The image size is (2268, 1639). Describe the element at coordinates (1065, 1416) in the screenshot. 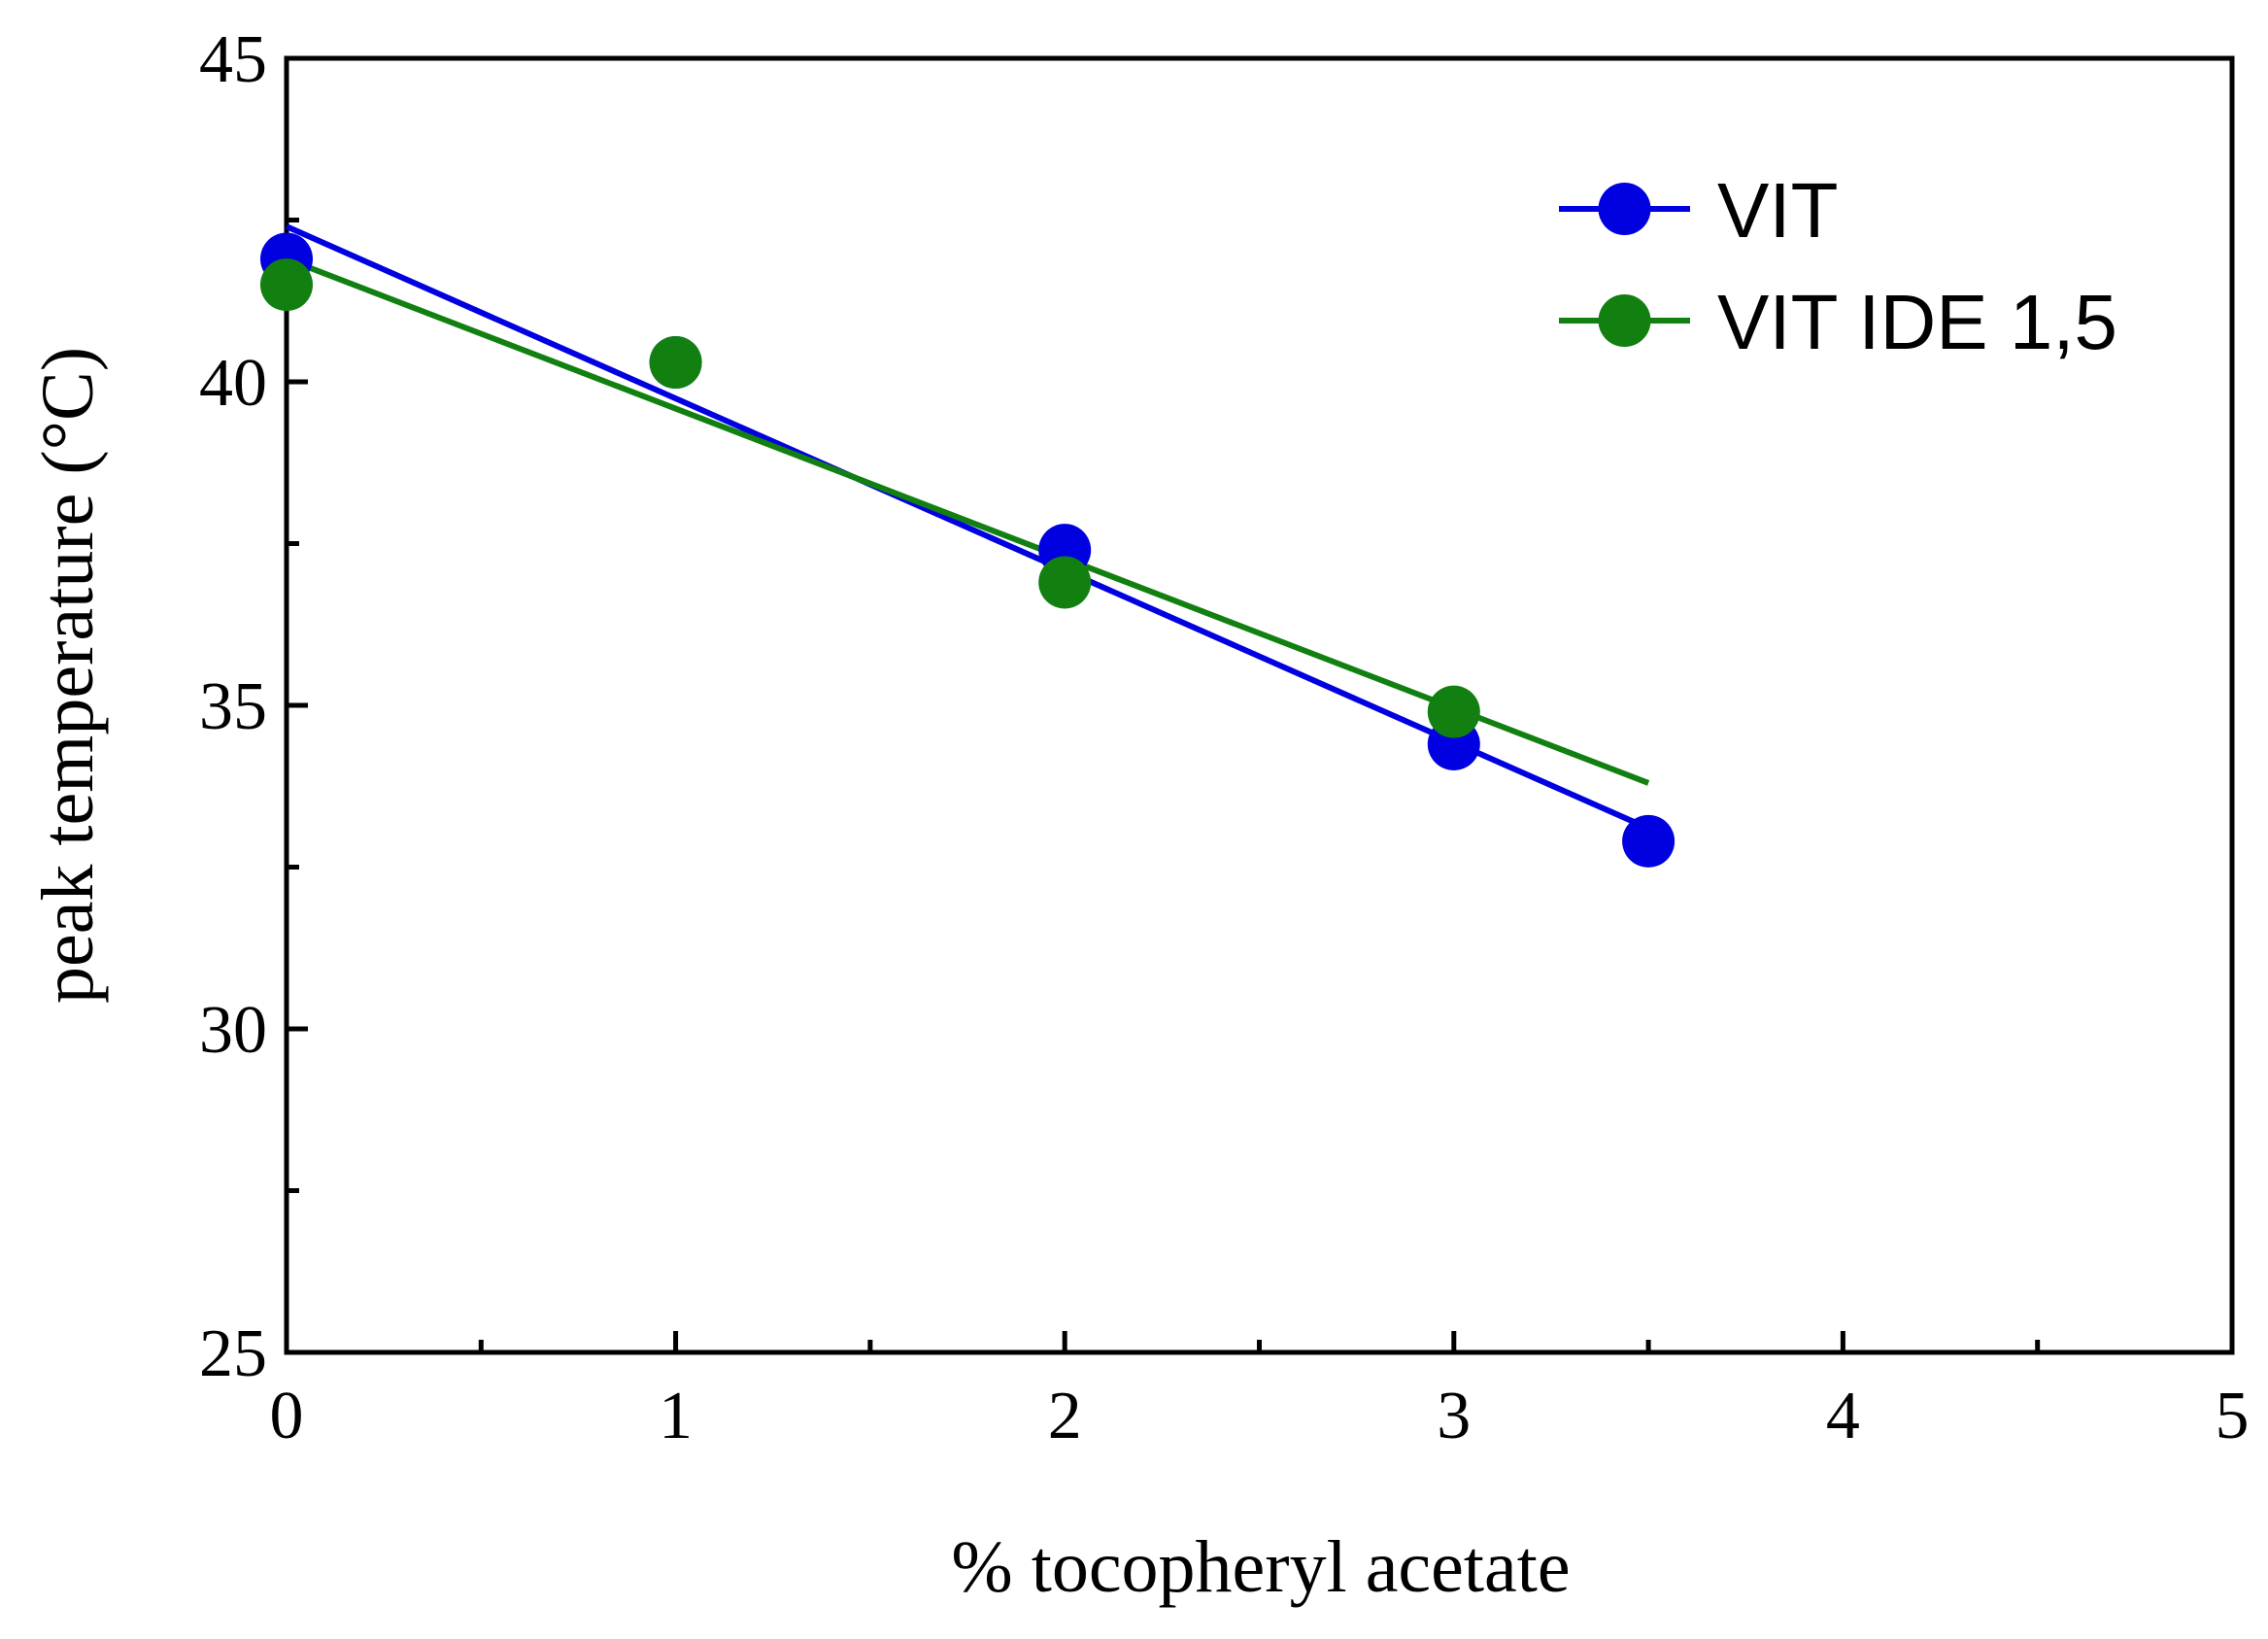

I see `x-tick-label: 2` at that location.